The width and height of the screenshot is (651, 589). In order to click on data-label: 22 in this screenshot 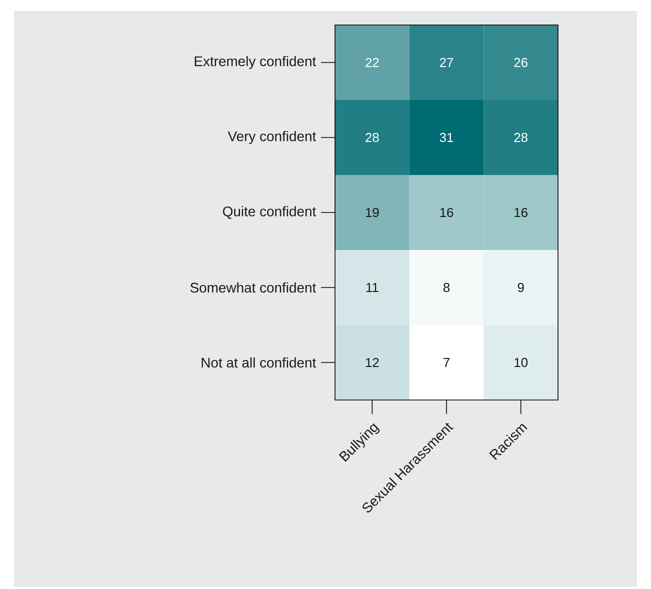, I will do `click(372, 63)`.